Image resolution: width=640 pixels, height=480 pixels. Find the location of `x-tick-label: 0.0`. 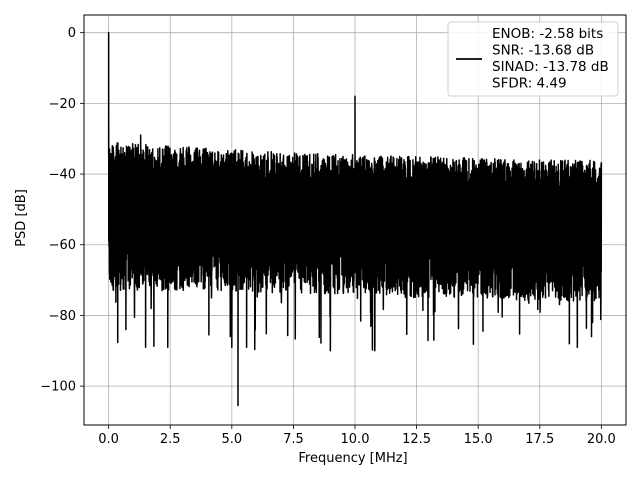

x-tick-label: 0.0 is located at coordinates (108, 439).